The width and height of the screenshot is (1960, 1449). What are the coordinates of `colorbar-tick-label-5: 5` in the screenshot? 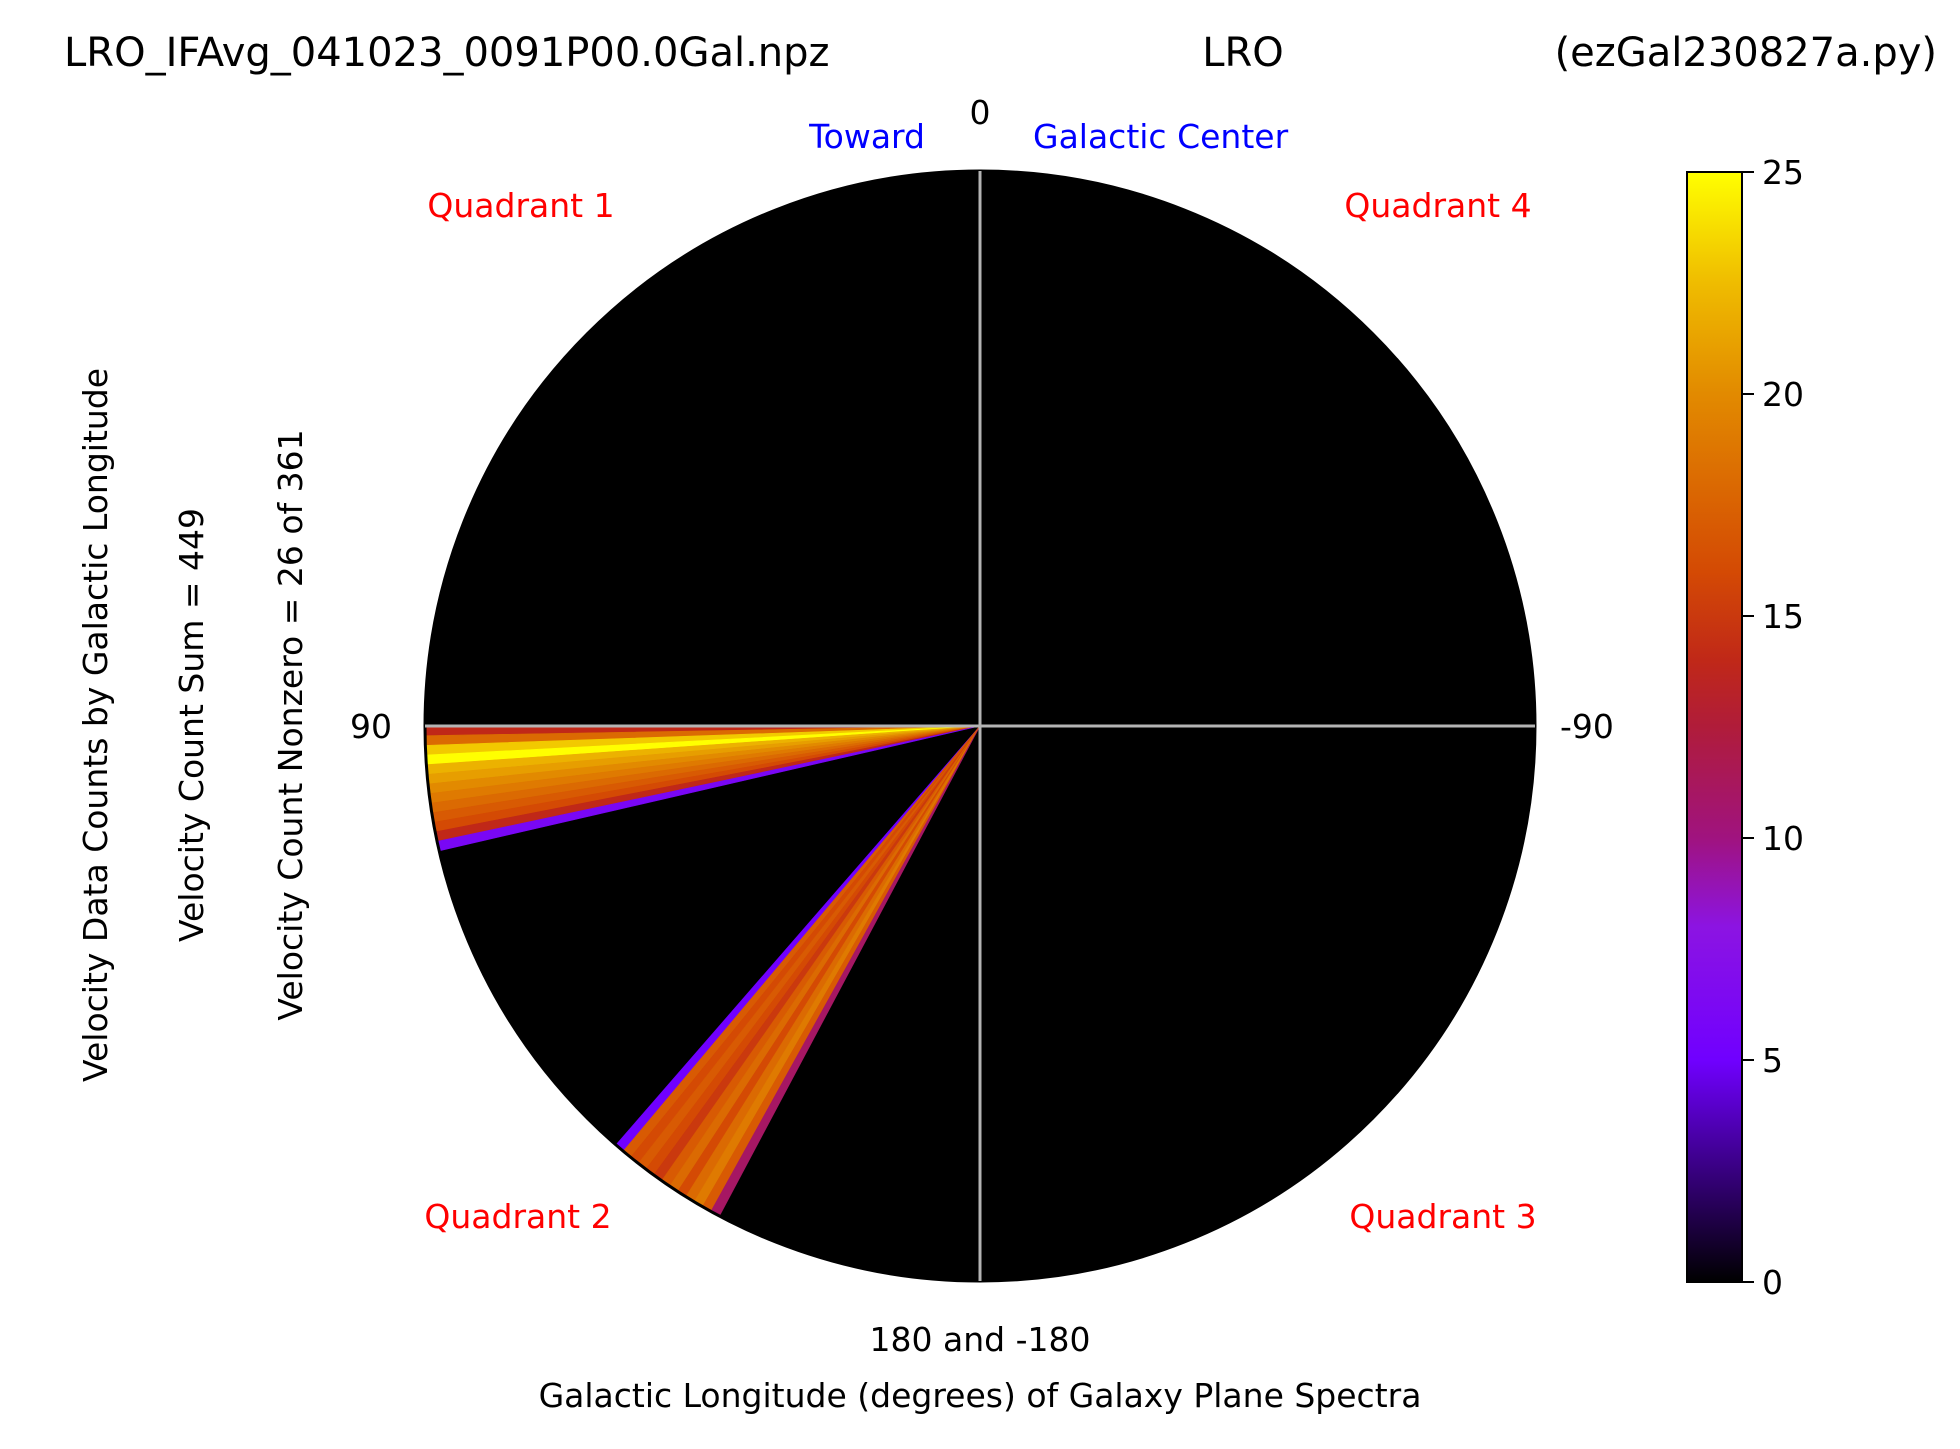 It's located at (1772, 1060).